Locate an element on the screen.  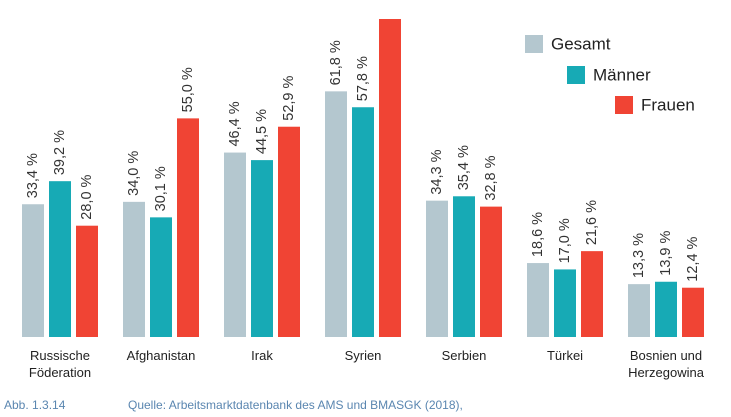
value-label: 18,6 % is located at coordinates (538, 234).